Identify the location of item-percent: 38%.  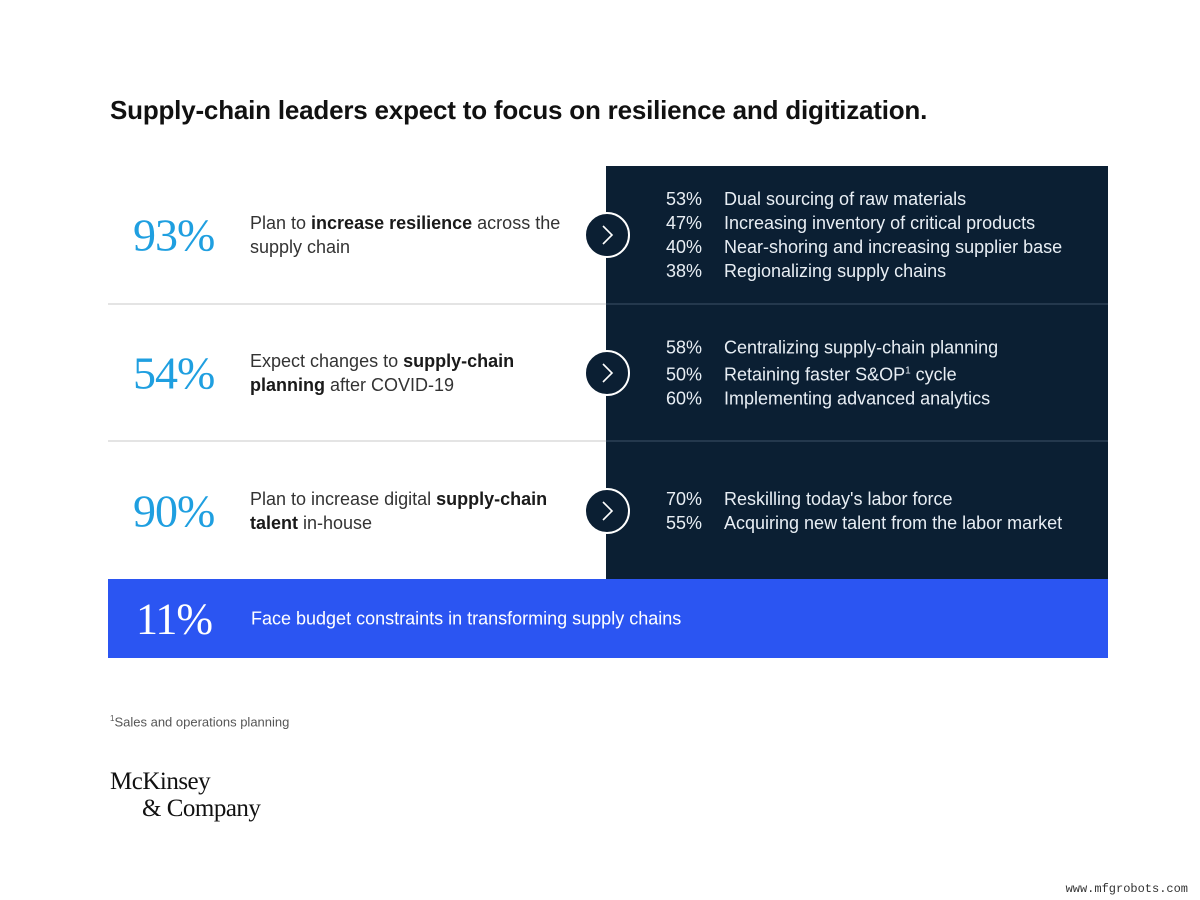
(684, 271).